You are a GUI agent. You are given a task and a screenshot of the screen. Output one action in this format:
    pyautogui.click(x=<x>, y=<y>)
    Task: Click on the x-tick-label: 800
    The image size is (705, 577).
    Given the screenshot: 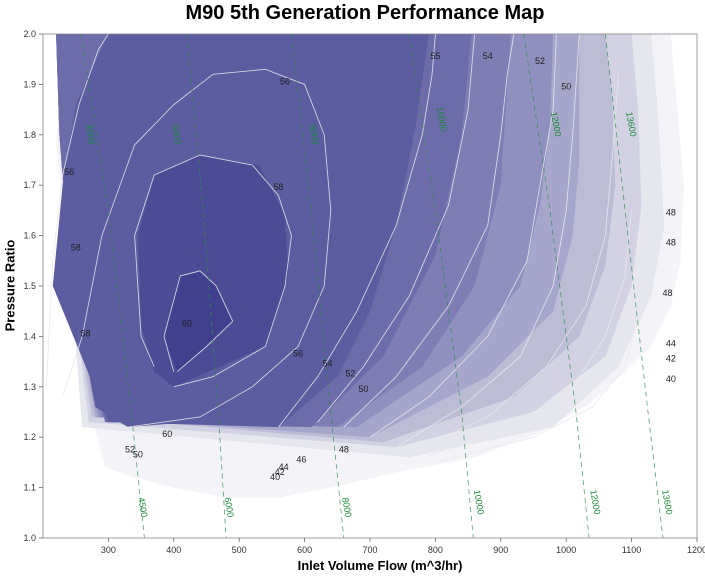 What is the action you would take?
    pyautogui.click(x=435, y=550)
    